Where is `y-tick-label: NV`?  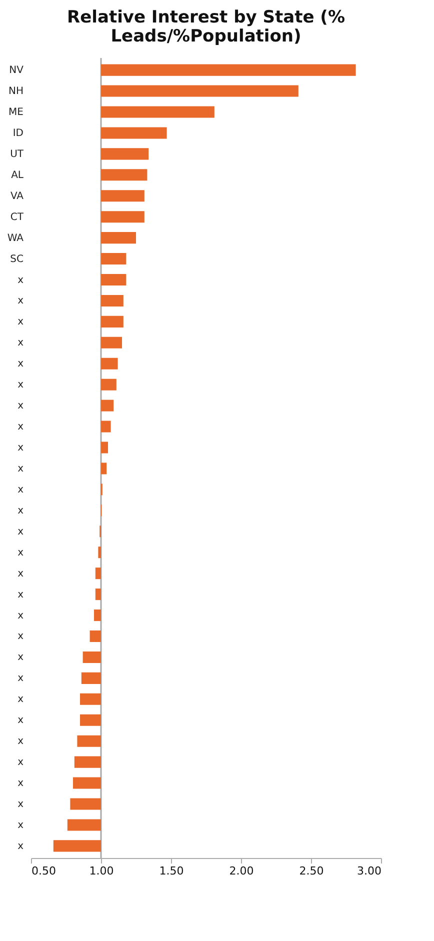 y-tick-label: NV is located at coordinates (16, 70).